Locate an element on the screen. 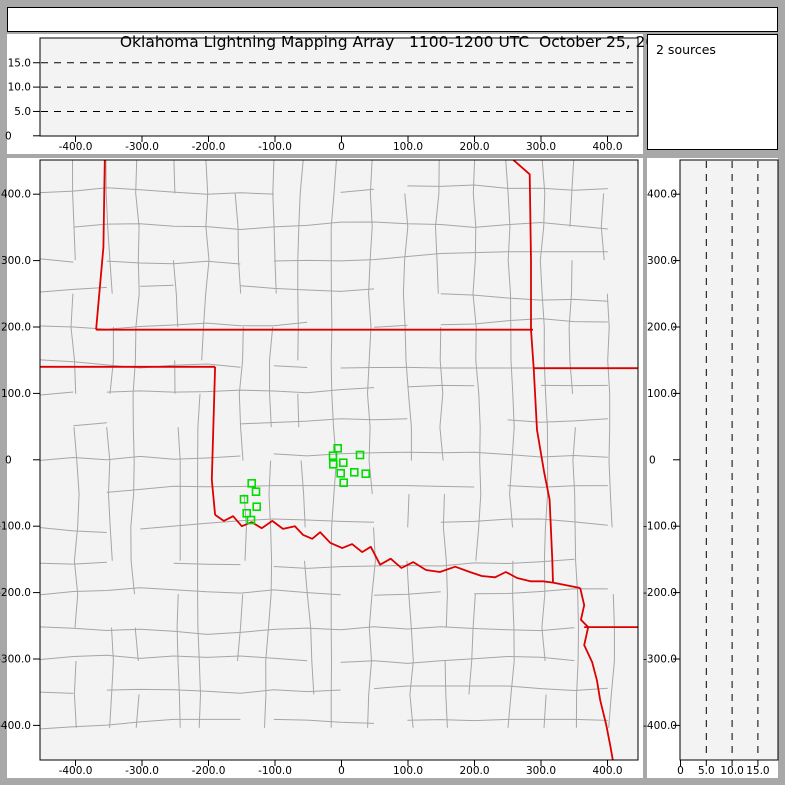  texas-arkansas-south-border is located at coordinates (596, 673).